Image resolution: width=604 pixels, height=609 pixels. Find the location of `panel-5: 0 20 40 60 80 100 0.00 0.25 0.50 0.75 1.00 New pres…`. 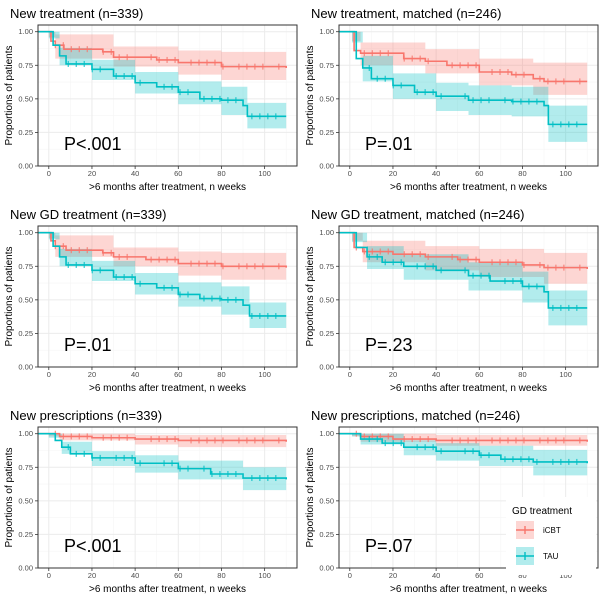

panel-5: 0 20 40 60 80 100 0.00 0.25 0.50 0.75 1.00 New pres… is located at coordinates (151, 501).